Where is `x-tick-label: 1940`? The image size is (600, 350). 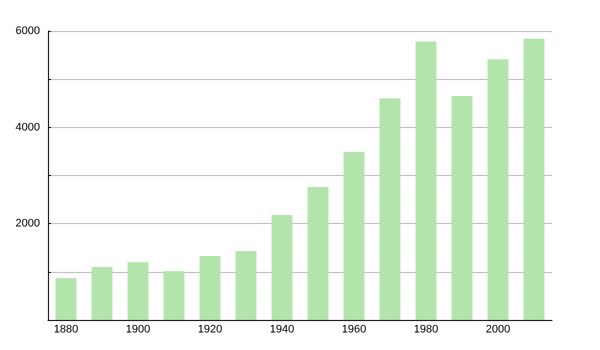 x-tick-label: 1940 is located at coordinates (282, 330).